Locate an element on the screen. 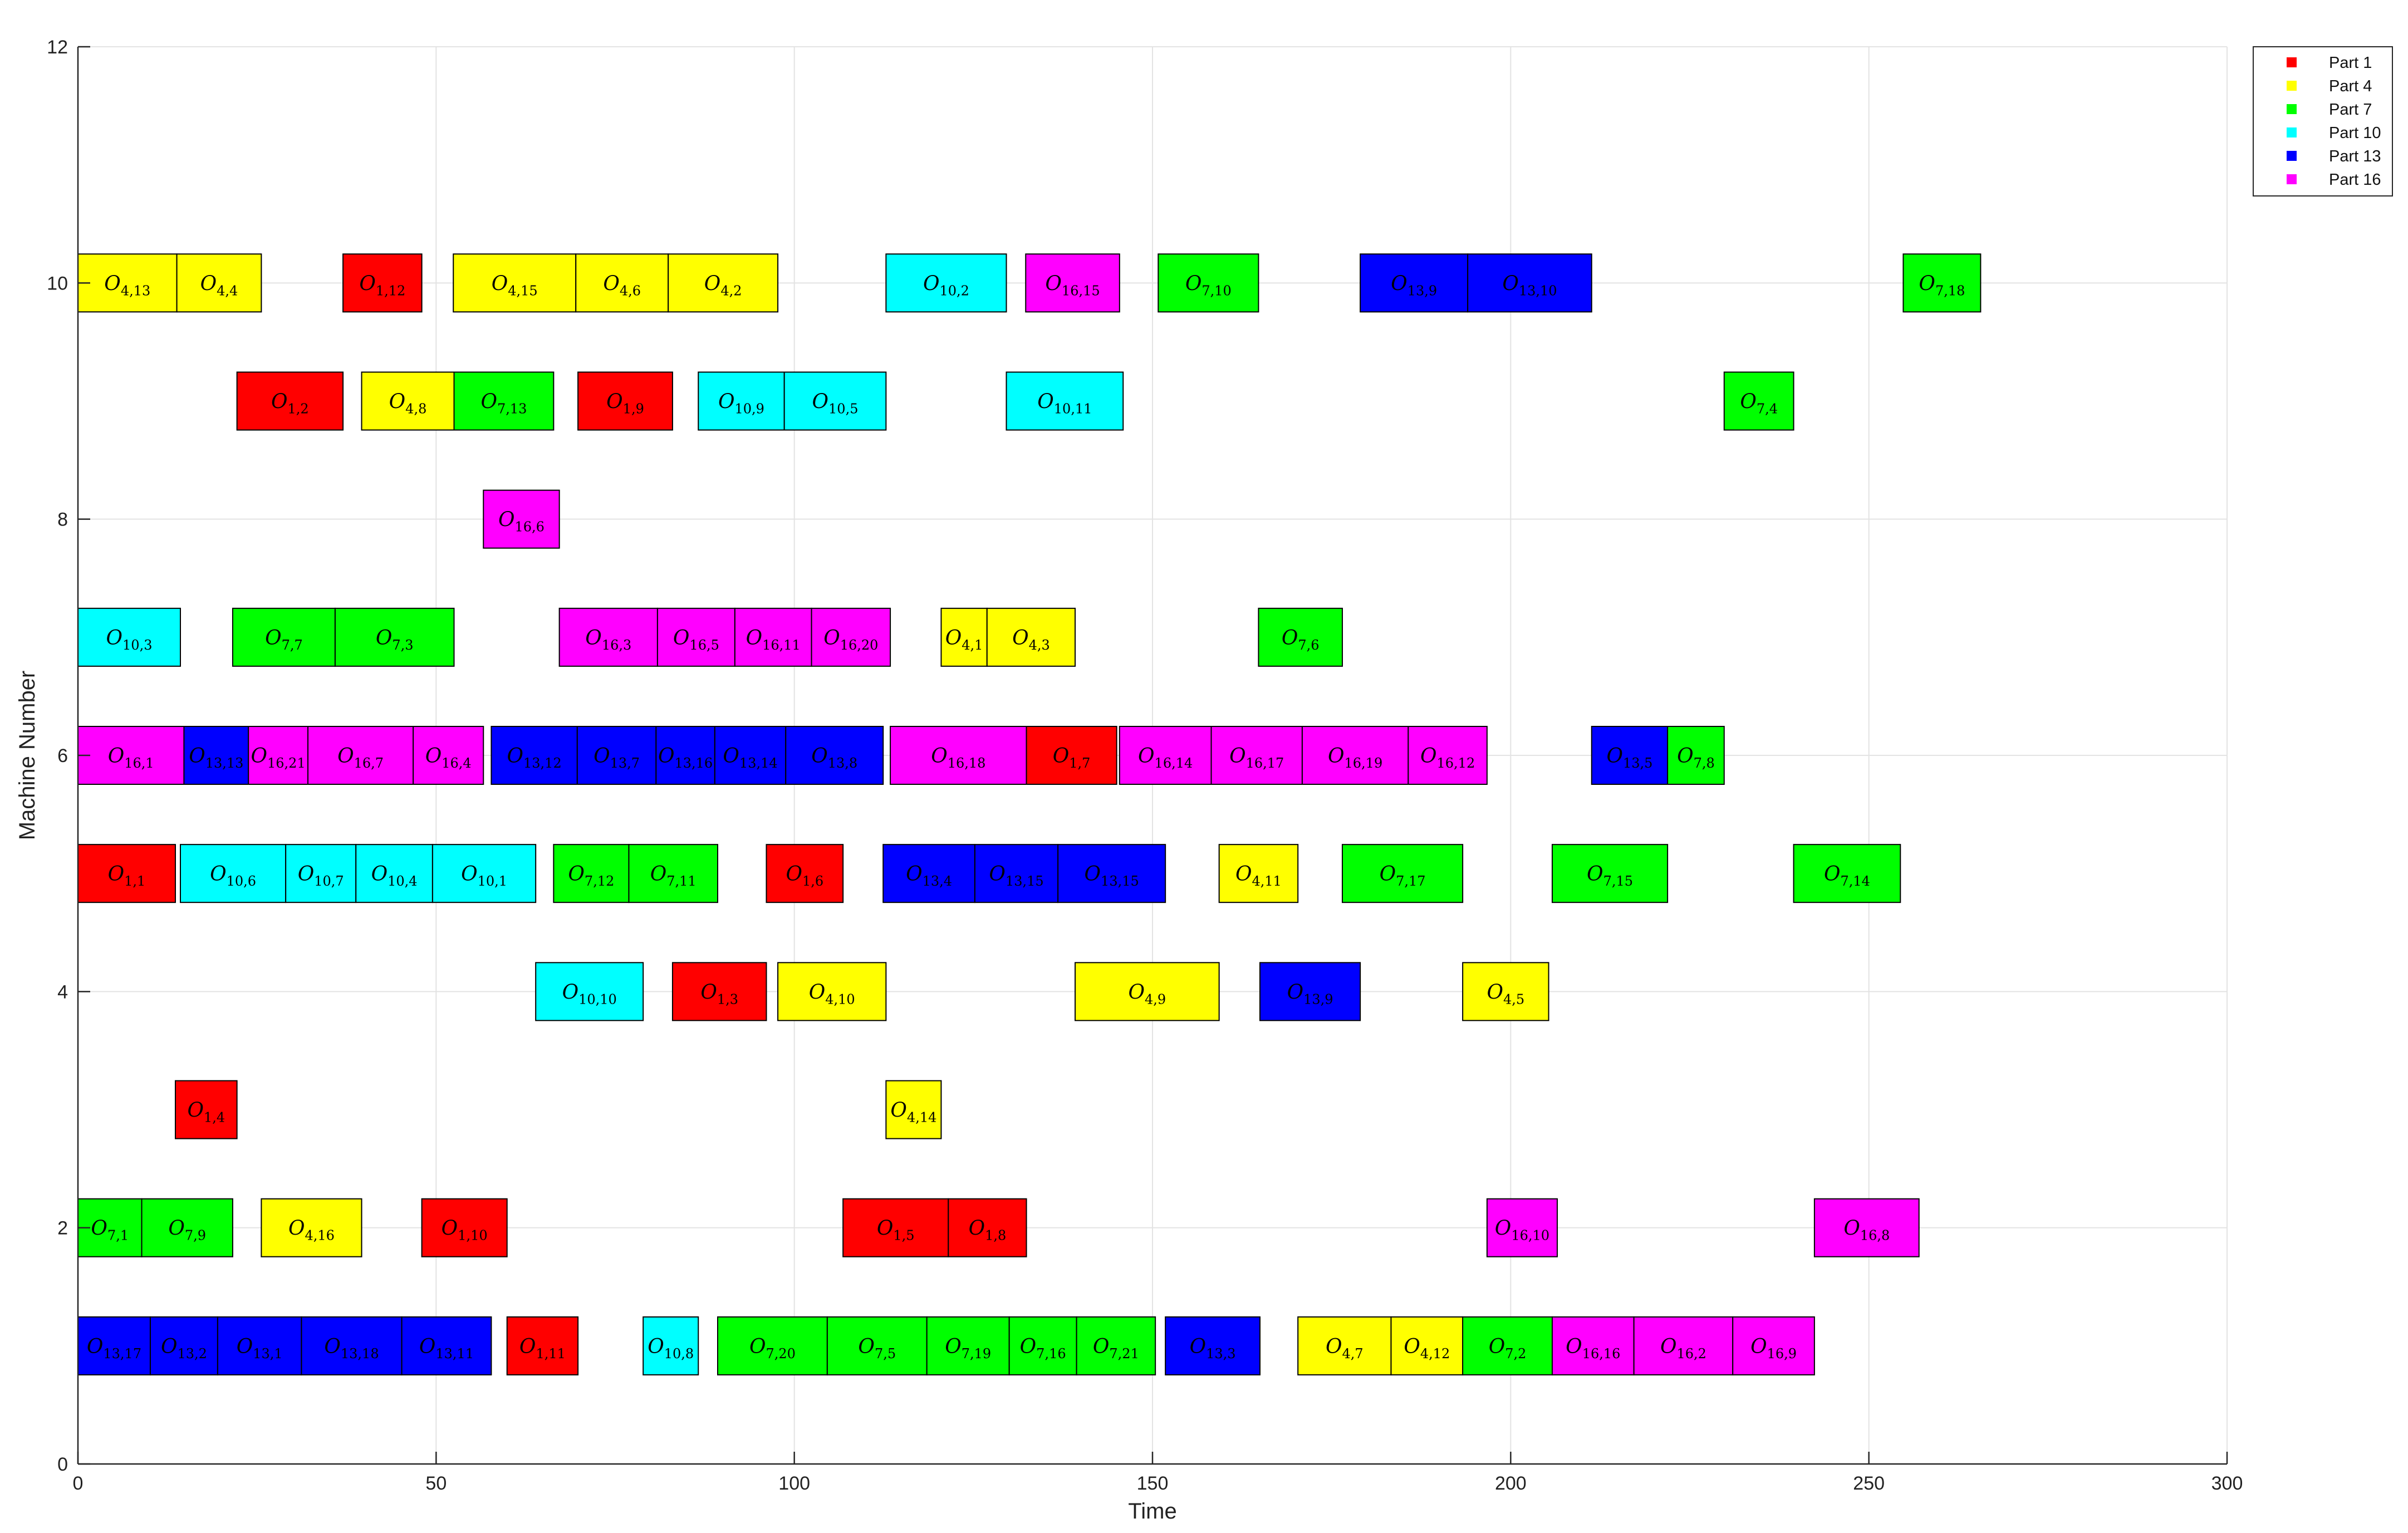  operation-label: O16,12 is located at coordinates (1447, 758).